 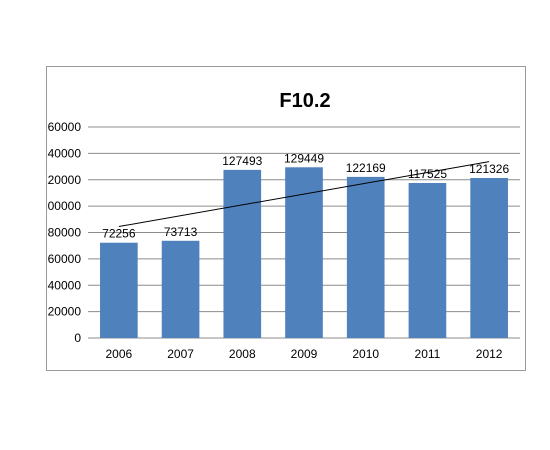 What do you see at coordinates (304, 158) in the screenshot?
I see `data-label: 129449` at bounding box center [304, 158].